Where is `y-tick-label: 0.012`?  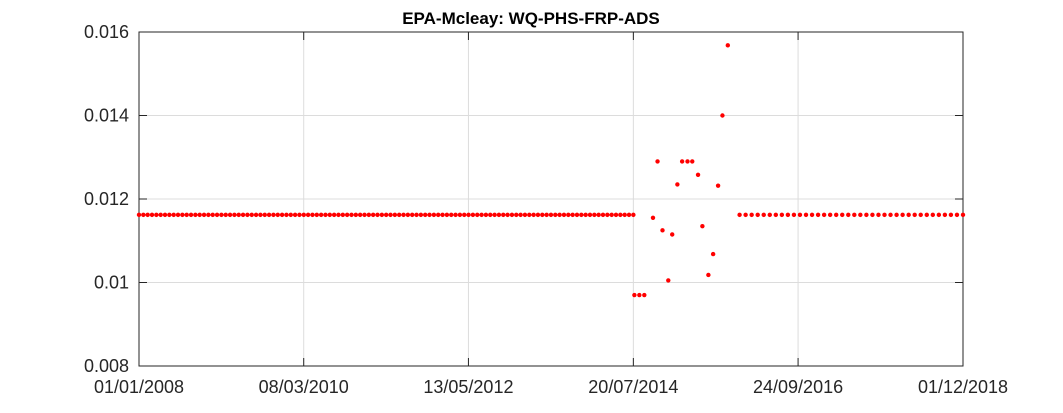
y-tick-label: 0.012 is located at coordinates (106, 199).